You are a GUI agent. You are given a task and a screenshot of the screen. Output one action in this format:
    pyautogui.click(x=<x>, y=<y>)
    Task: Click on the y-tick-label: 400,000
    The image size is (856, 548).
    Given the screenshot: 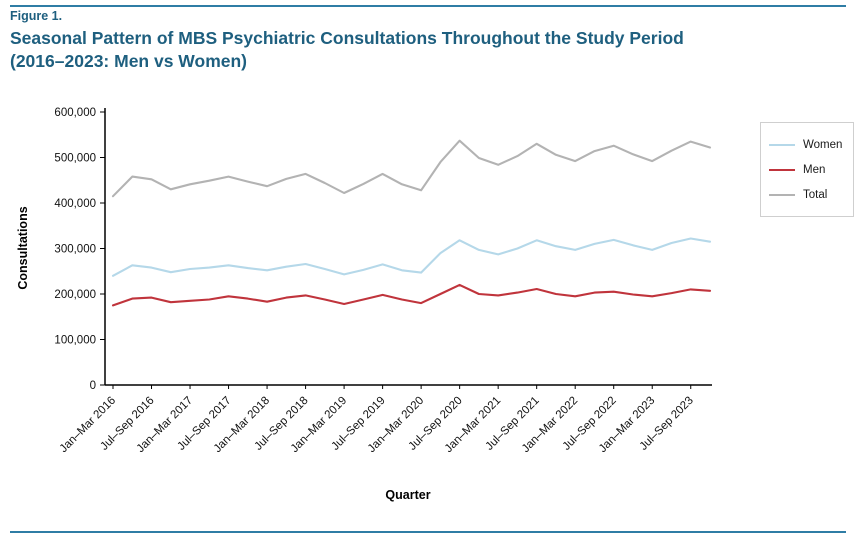 What is the action you would take?
    pyautogui.click(x=75, y=204)
    